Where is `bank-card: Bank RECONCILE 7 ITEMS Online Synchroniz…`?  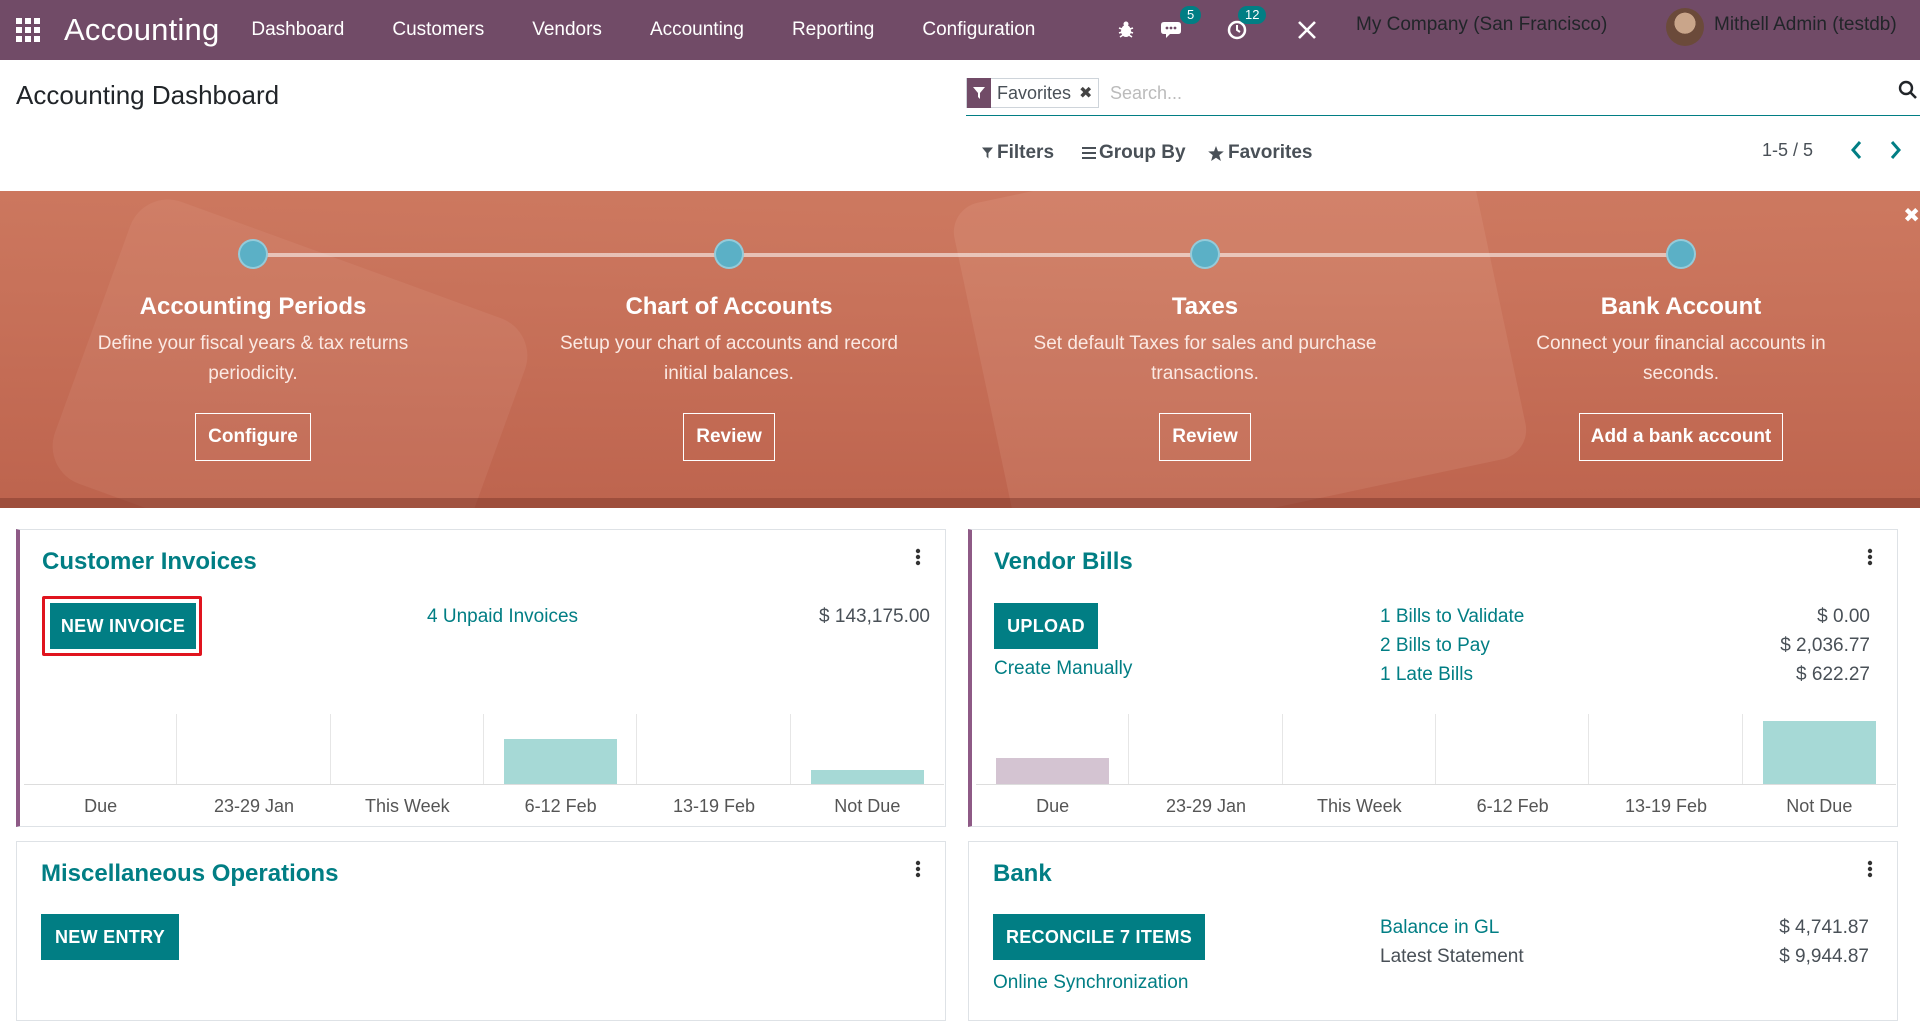
bank-card: Bank RECONCILE 7 ITEMS Online Synchroniz… is located at coordinates (1433, 931).